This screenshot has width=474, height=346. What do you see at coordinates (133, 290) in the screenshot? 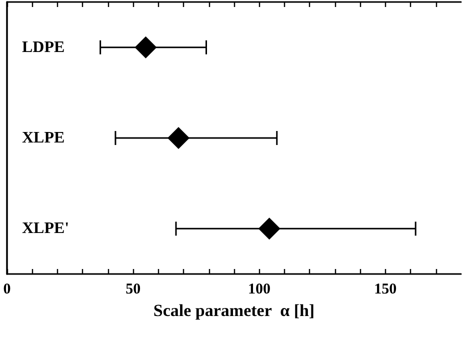
I see `x-tick-label: 50` at bounding box center [133, 290].